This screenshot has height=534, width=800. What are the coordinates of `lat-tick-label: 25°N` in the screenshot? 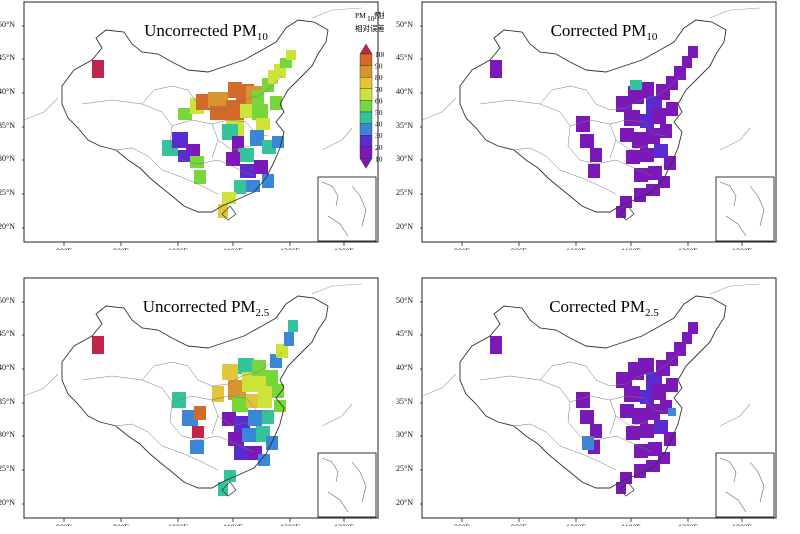 It's located at (404, 192).